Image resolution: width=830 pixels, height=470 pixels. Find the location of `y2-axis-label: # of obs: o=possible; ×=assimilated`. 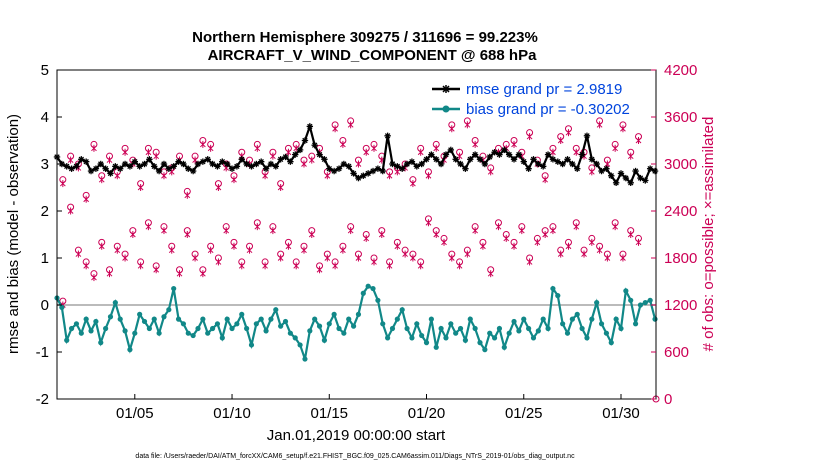

y2-axis-label: # of obs: o=possible; ×=assimilated is located at coordinates (708, 234).